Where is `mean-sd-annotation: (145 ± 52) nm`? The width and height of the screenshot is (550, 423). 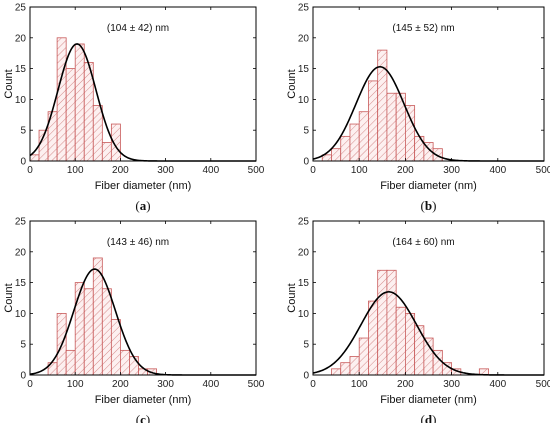
mean-sd-annotation: (145 ± 52) nm is located at coordinates (423, 28).